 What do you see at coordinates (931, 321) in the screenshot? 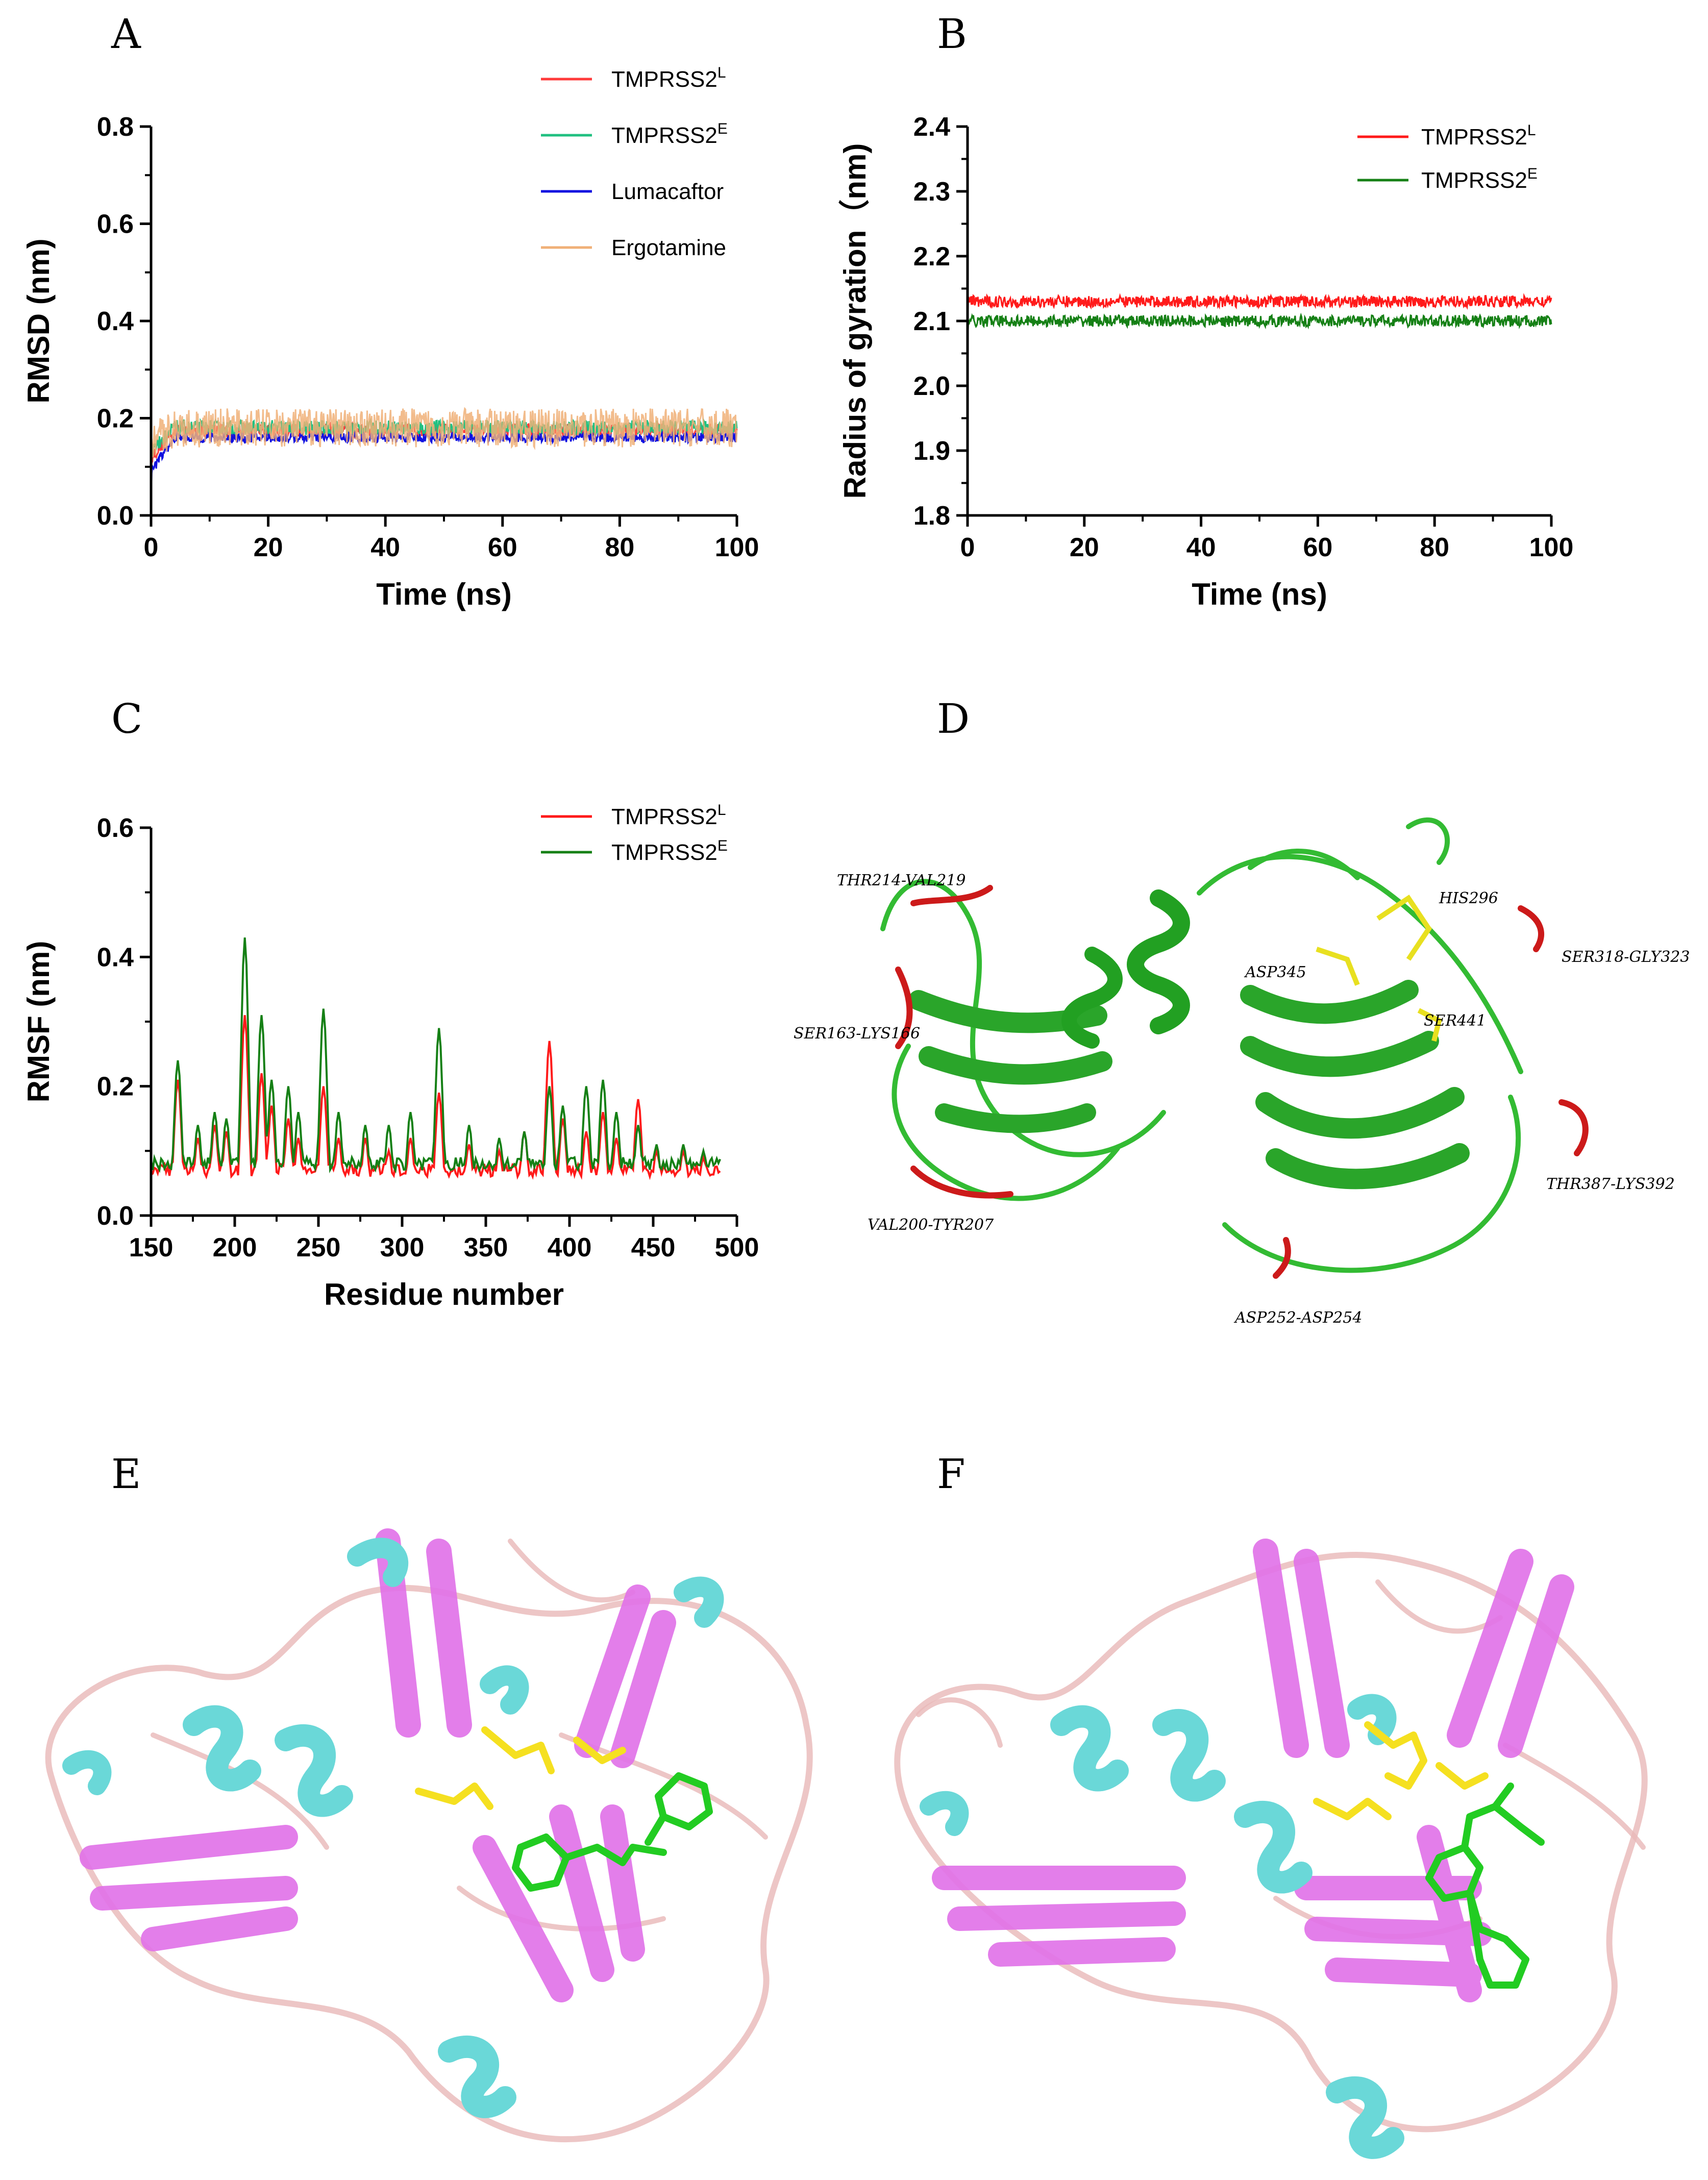
I see `y-tick-label-b-3: 2.1` at bounding box center [931, 321].